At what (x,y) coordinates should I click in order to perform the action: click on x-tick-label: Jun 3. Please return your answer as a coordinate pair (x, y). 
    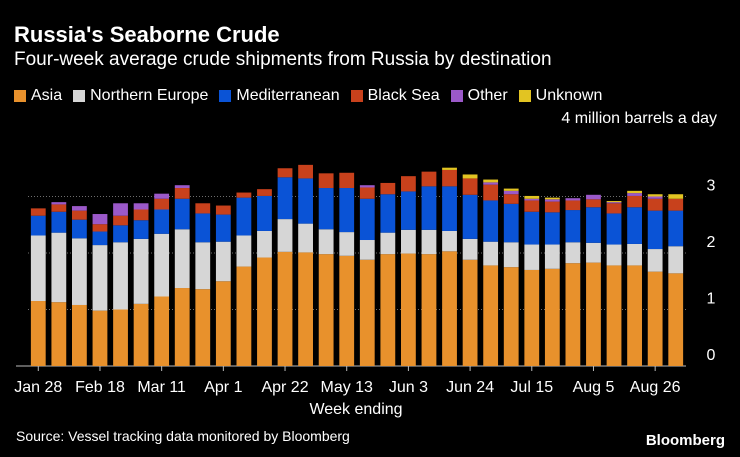
    Looking at the image, I should click on (408, 387).